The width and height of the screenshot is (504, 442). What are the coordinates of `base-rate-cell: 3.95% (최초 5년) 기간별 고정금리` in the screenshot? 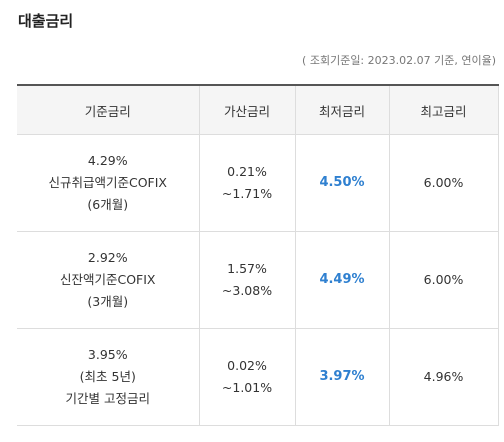 It's located at (108, 377).